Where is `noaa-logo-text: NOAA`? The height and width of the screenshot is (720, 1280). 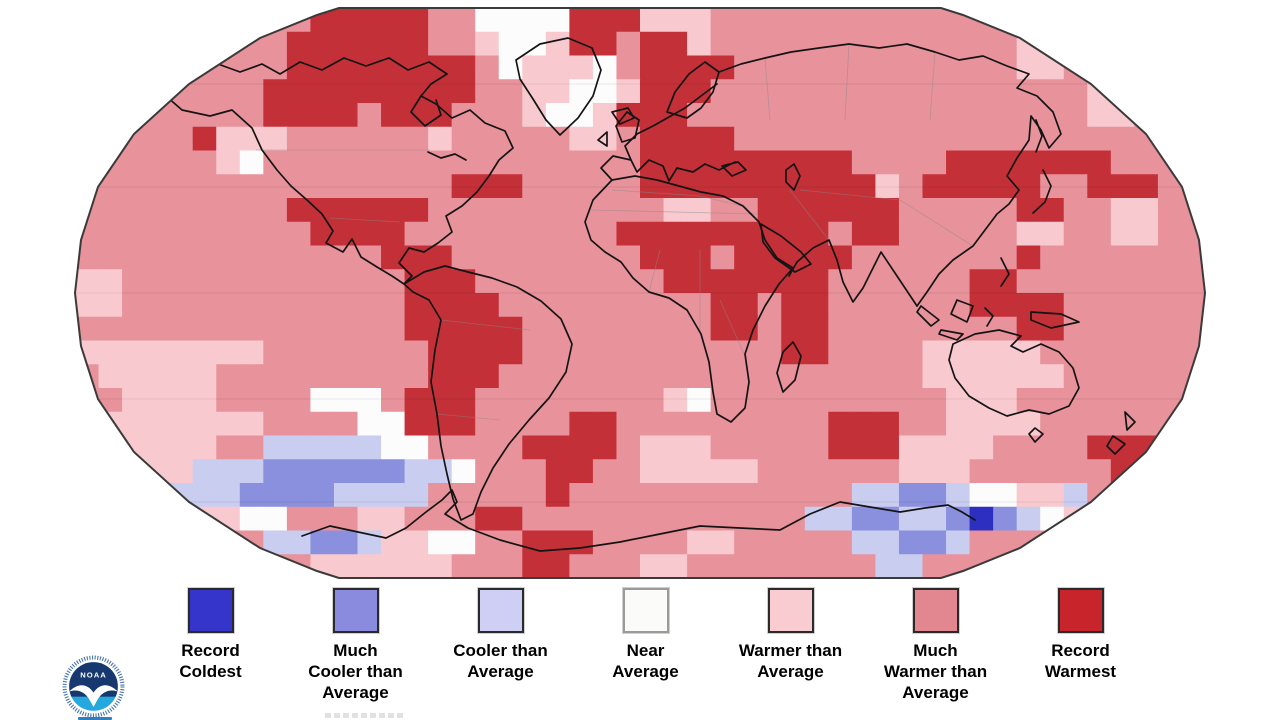
noaa-logo-text: NOAA is located at coordinates (93, 674).